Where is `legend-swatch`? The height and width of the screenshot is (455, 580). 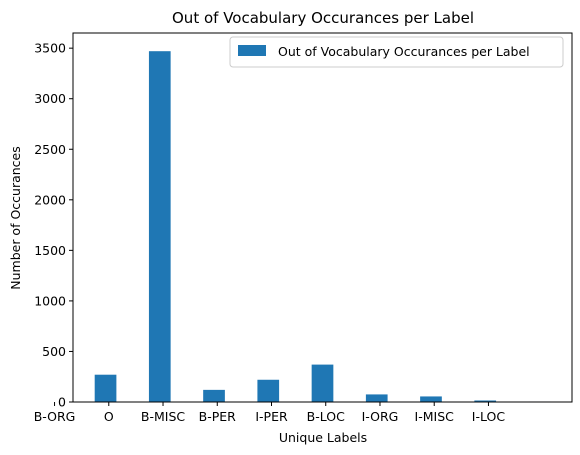
legend-swatch is located at coordinates (252, 50).